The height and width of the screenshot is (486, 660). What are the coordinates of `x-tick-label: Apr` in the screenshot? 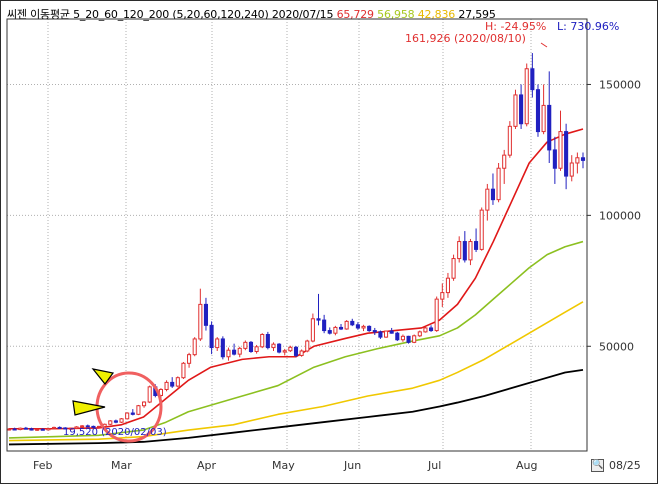 It's located at (207, 465).